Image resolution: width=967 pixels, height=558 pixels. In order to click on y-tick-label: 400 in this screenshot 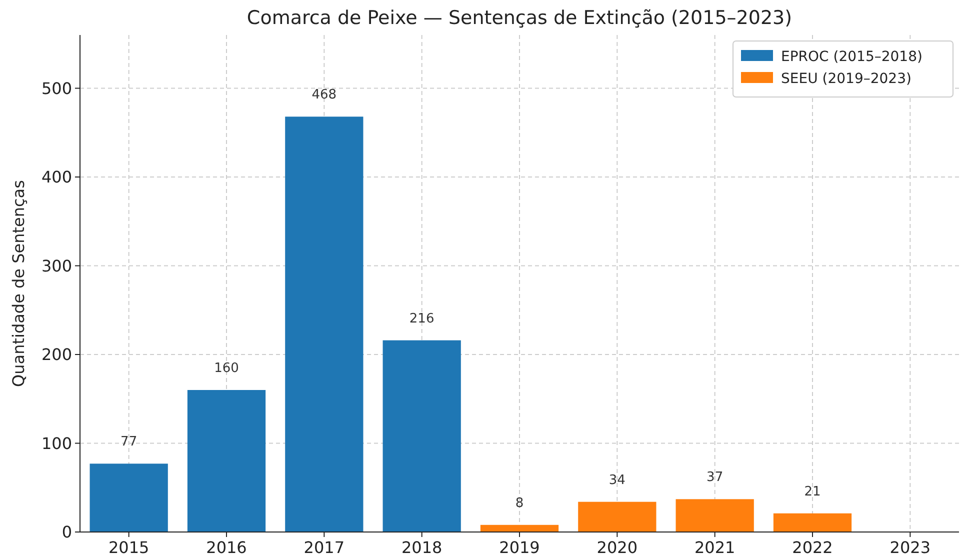, I will do `click(56, 177)`.